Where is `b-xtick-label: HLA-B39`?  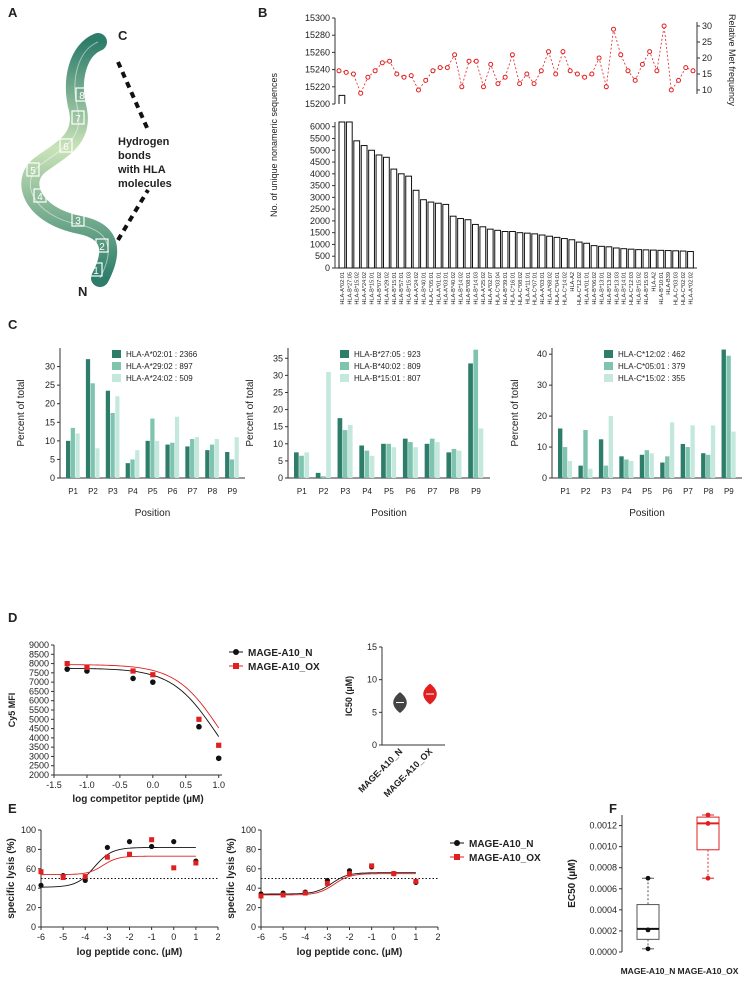
b-xtick-label: HLA-B39 is located at coordinates (669, 283).